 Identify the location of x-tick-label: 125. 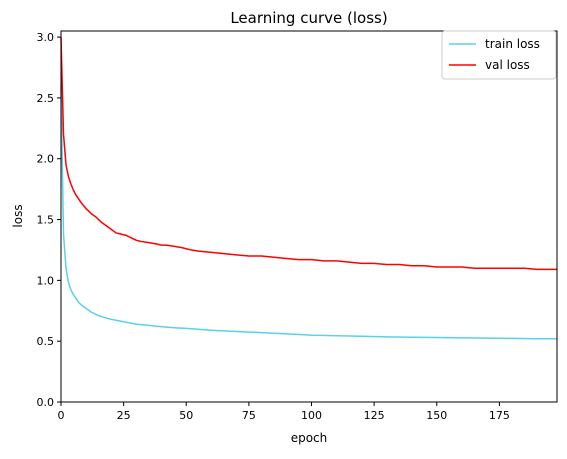
(374, 415).